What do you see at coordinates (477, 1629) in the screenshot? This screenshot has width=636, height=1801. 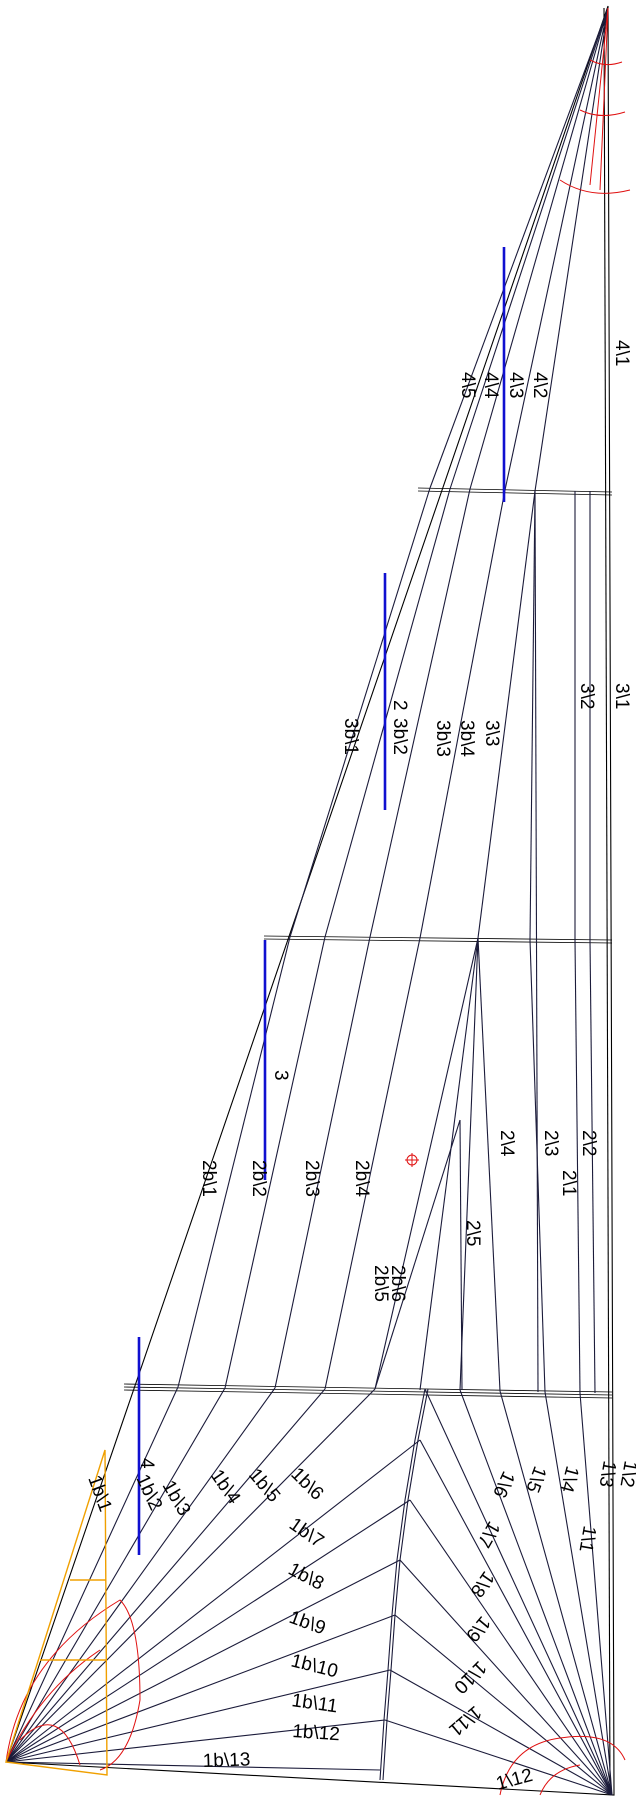 I see `label-1-9: 1\9` at bounding box center [477, 1629].